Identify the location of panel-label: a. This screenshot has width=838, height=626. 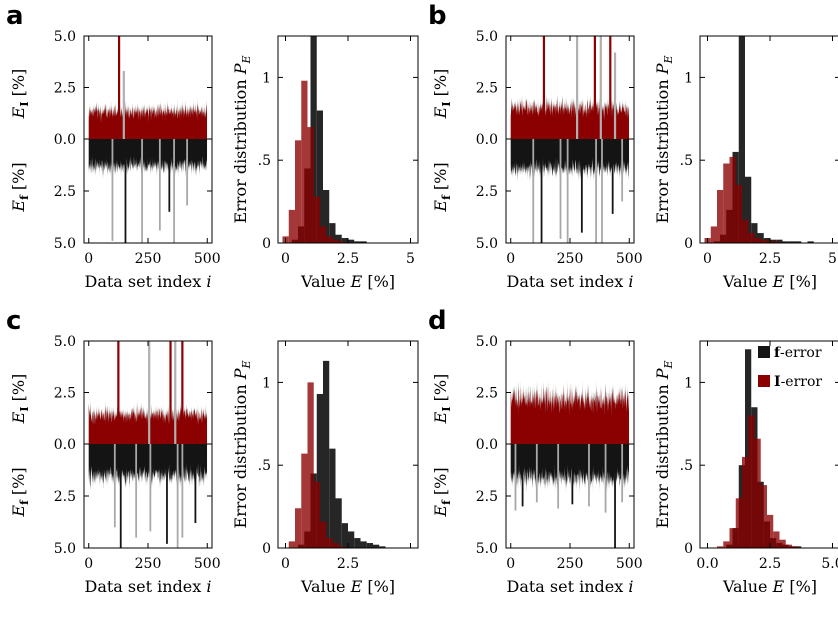
(15, 16).